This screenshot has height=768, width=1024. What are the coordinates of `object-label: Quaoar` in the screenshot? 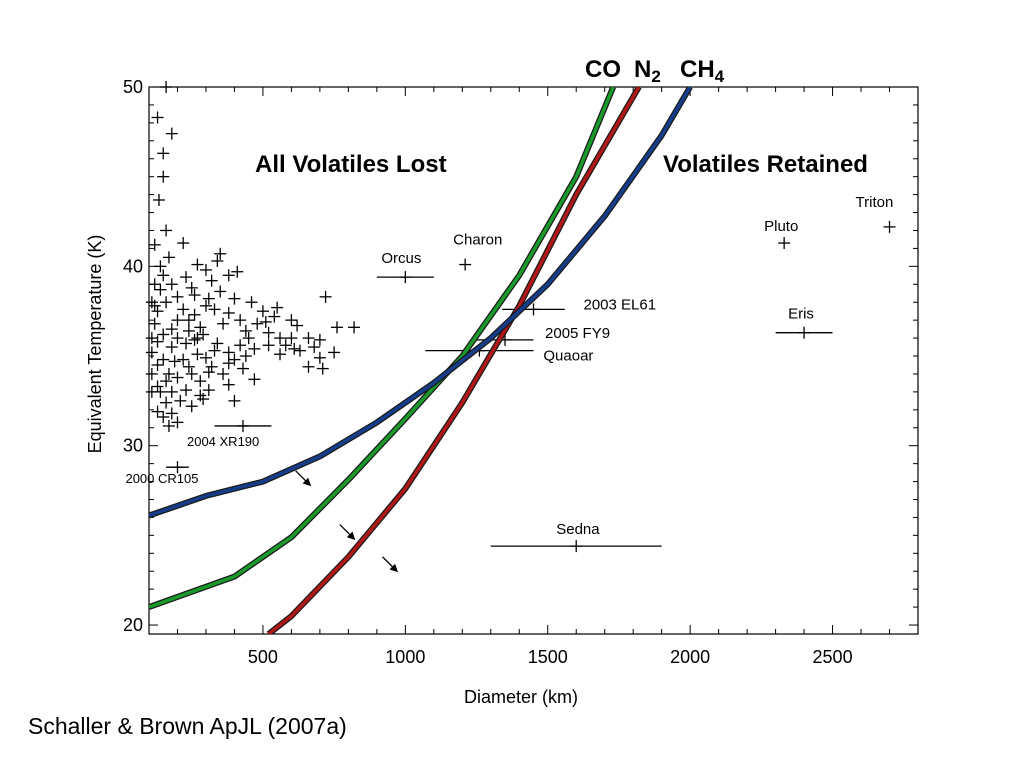 It's located at (568, 356).